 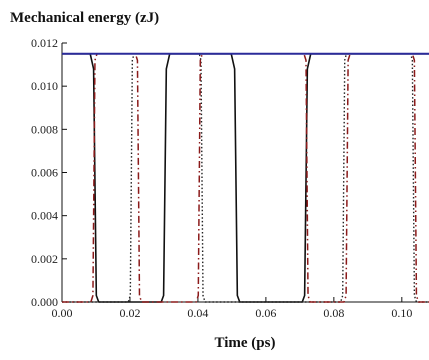 I want to click on chart-title: Mechanical energy (zJ), so click(x=84, y=18).